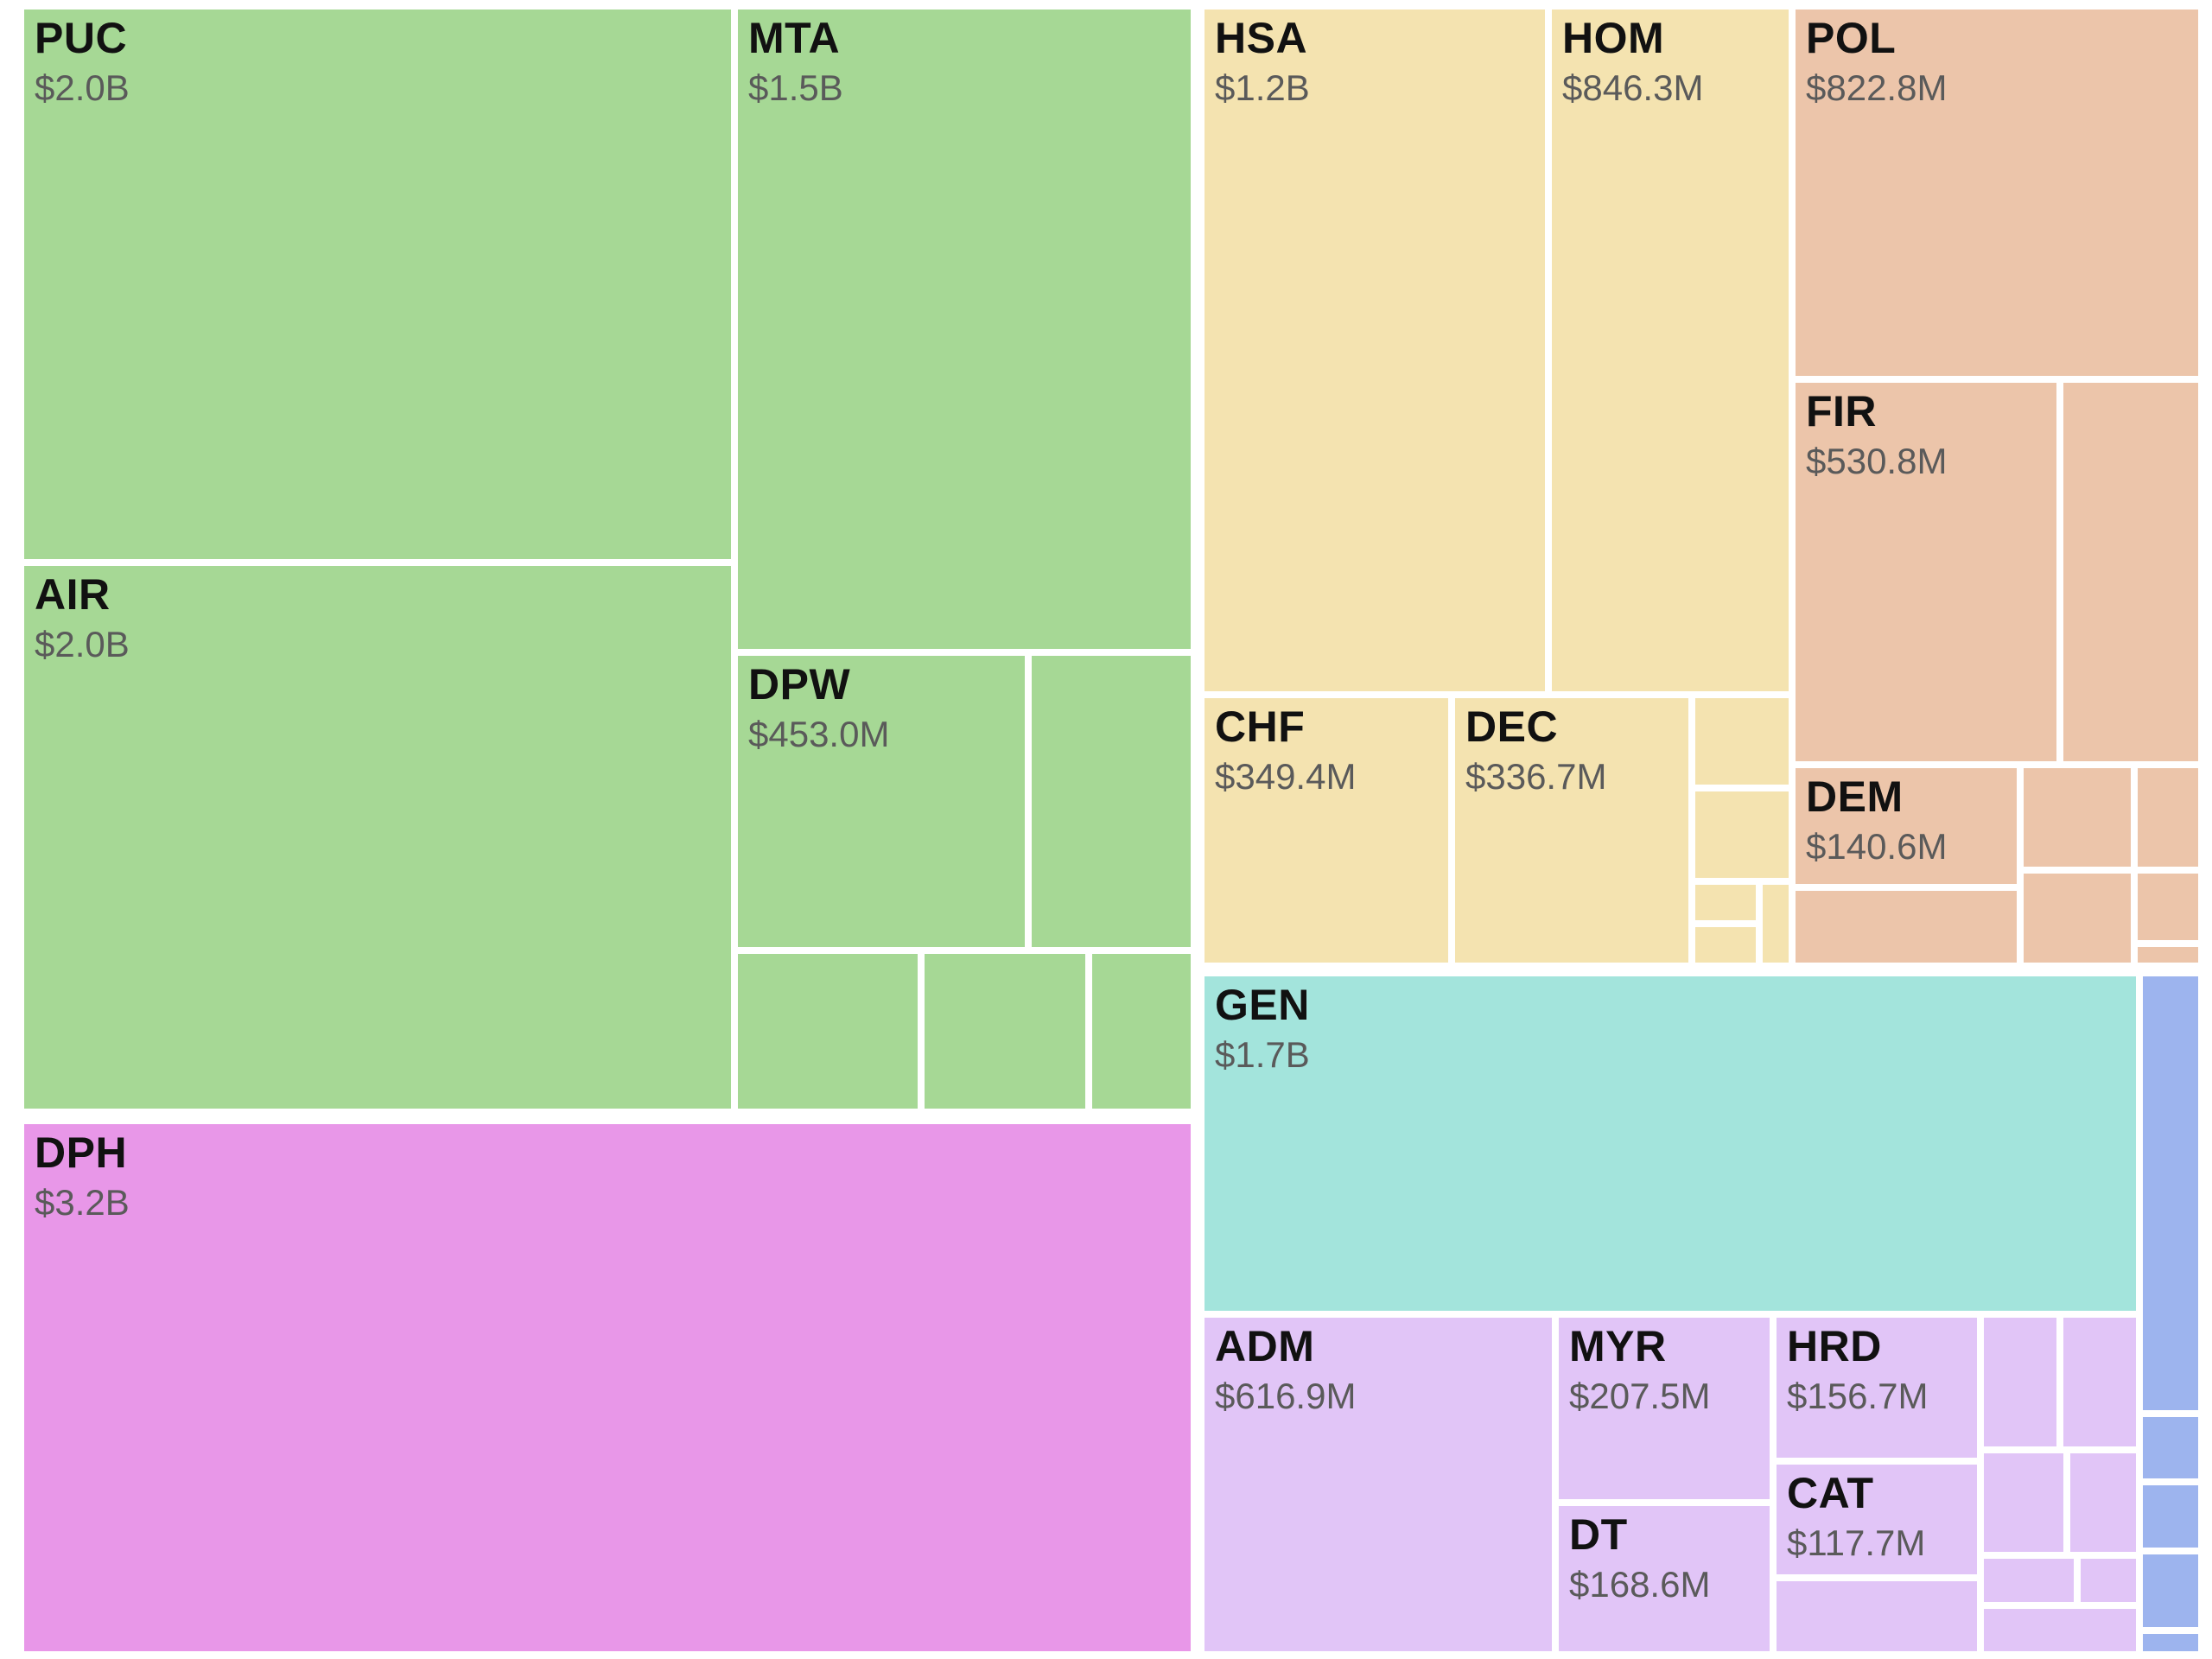 The height and width of the screenshot is (1659, 2212). I want to click on cell-label: HRD $156.7M, so click(1857, 1369).